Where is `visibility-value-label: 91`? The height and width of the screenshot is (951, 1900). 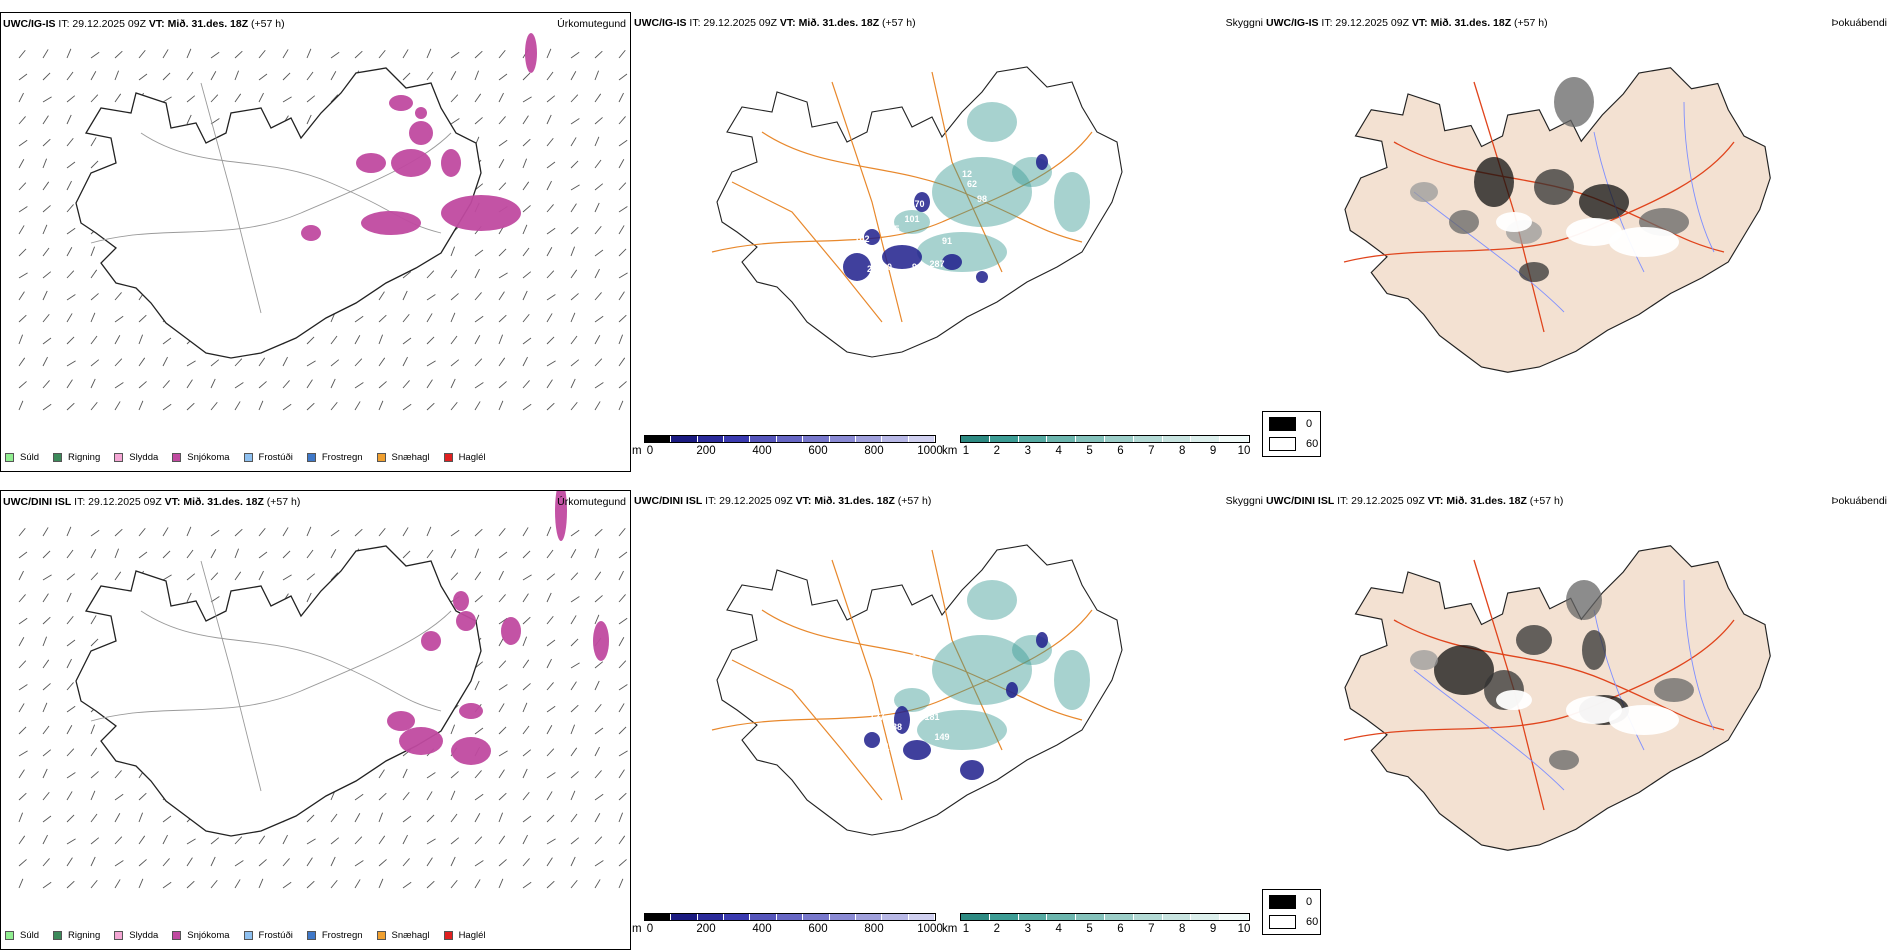
visibility-value-label: 91 is located at coordinates (947, 241).